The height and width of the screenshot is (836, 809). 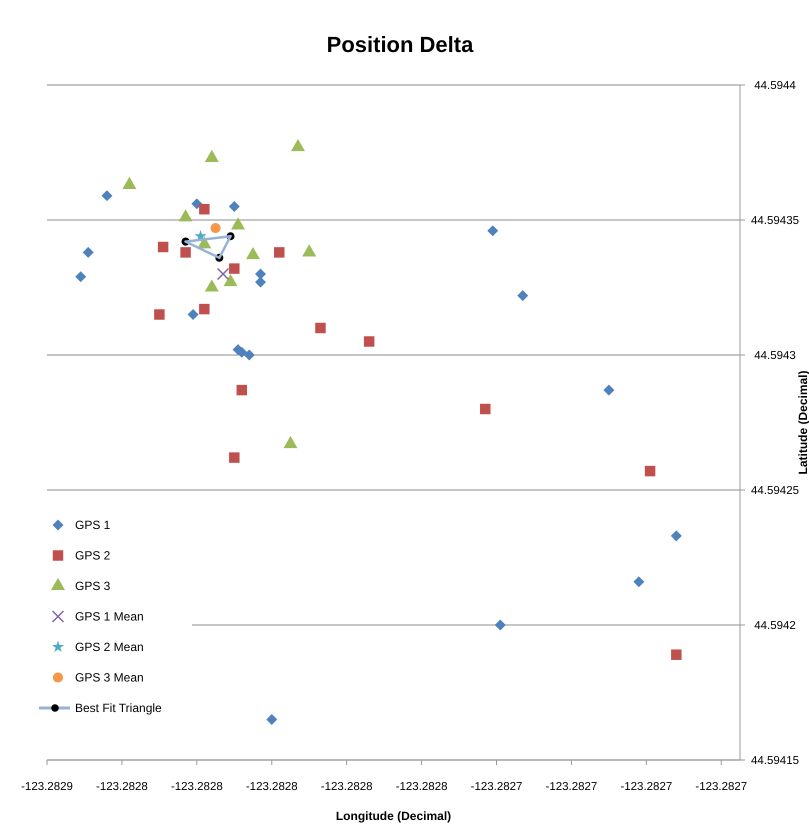 What do you see at coordinates (394, 816) in the screenshot?
I see `x-axis-title: Longitude (Decimal)` at bounding box center [394, 816].